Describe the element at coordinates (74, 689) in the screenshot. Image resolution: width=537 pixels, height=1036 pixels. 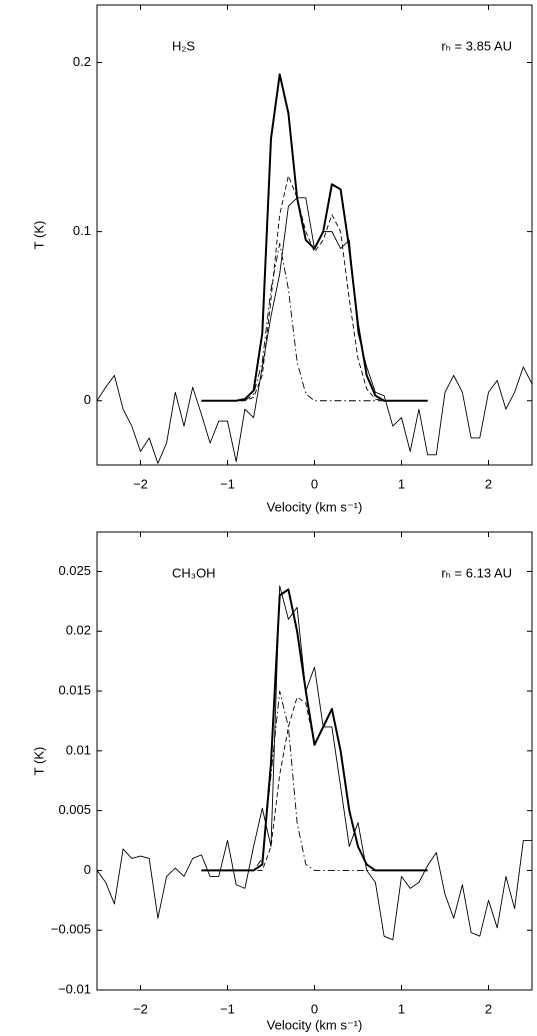
I see `y-tick-label: 0.015` at that location.